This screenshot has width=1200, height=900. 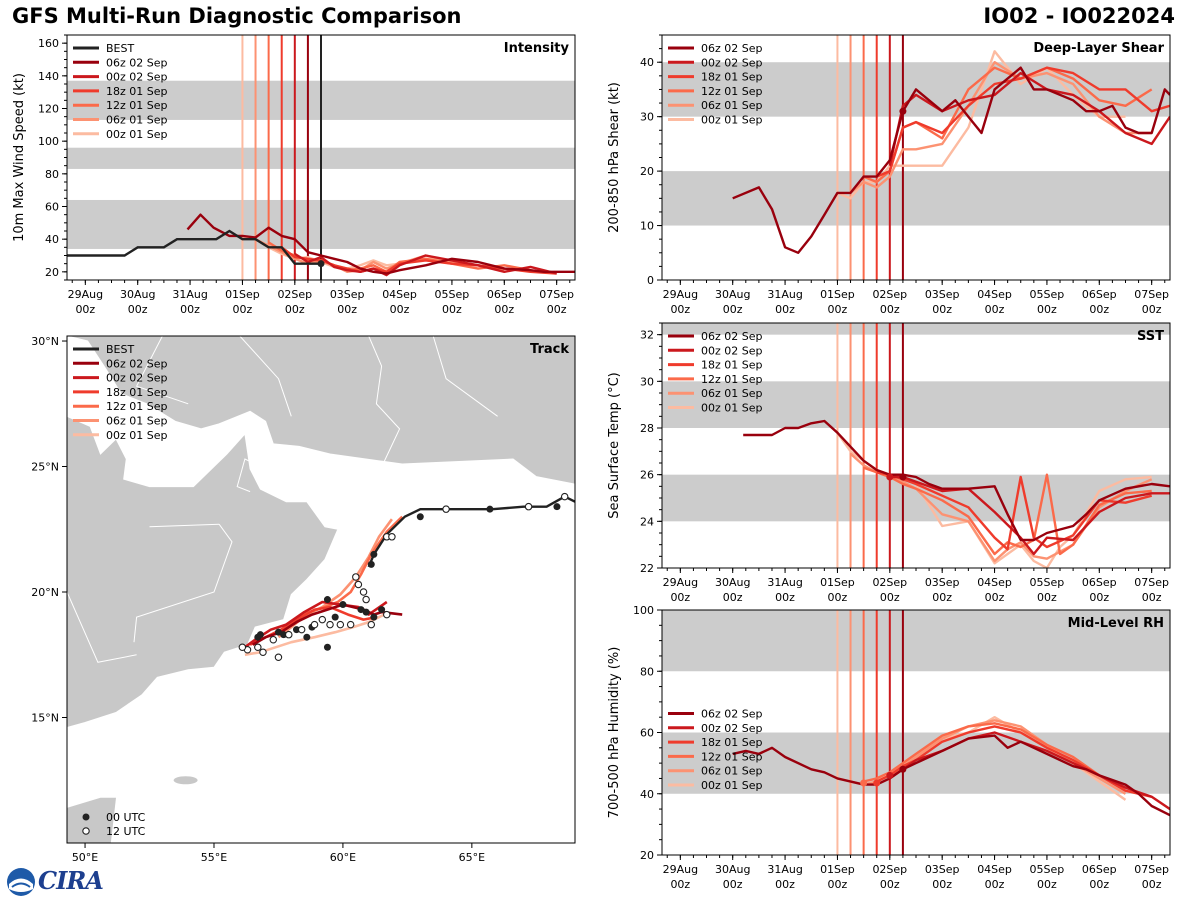 What do you see at coordinates (647, 428) in the screenshot?
I see `y-tick-label: 28` at bounding box center [647, 428].